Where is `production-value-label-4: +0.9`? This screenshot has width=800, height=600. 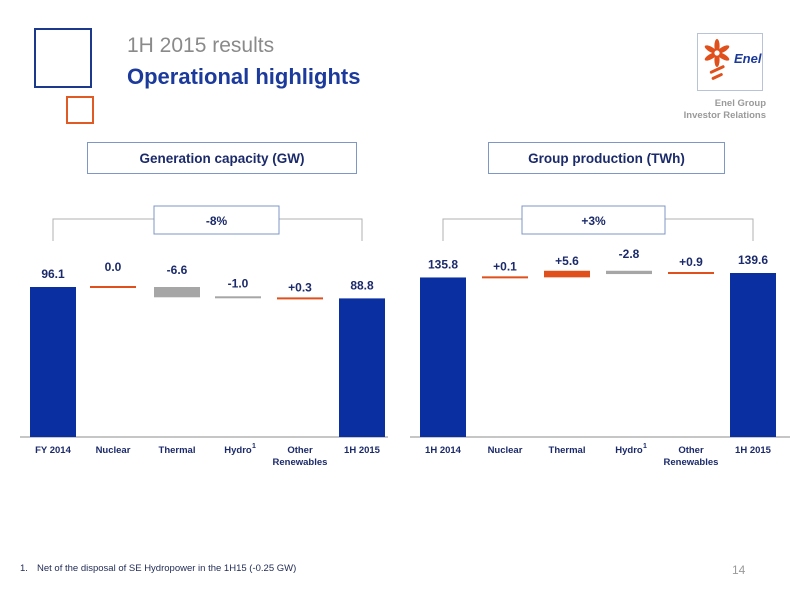
production-value-label-4: +0.9 is located at coordinates (691, 262).